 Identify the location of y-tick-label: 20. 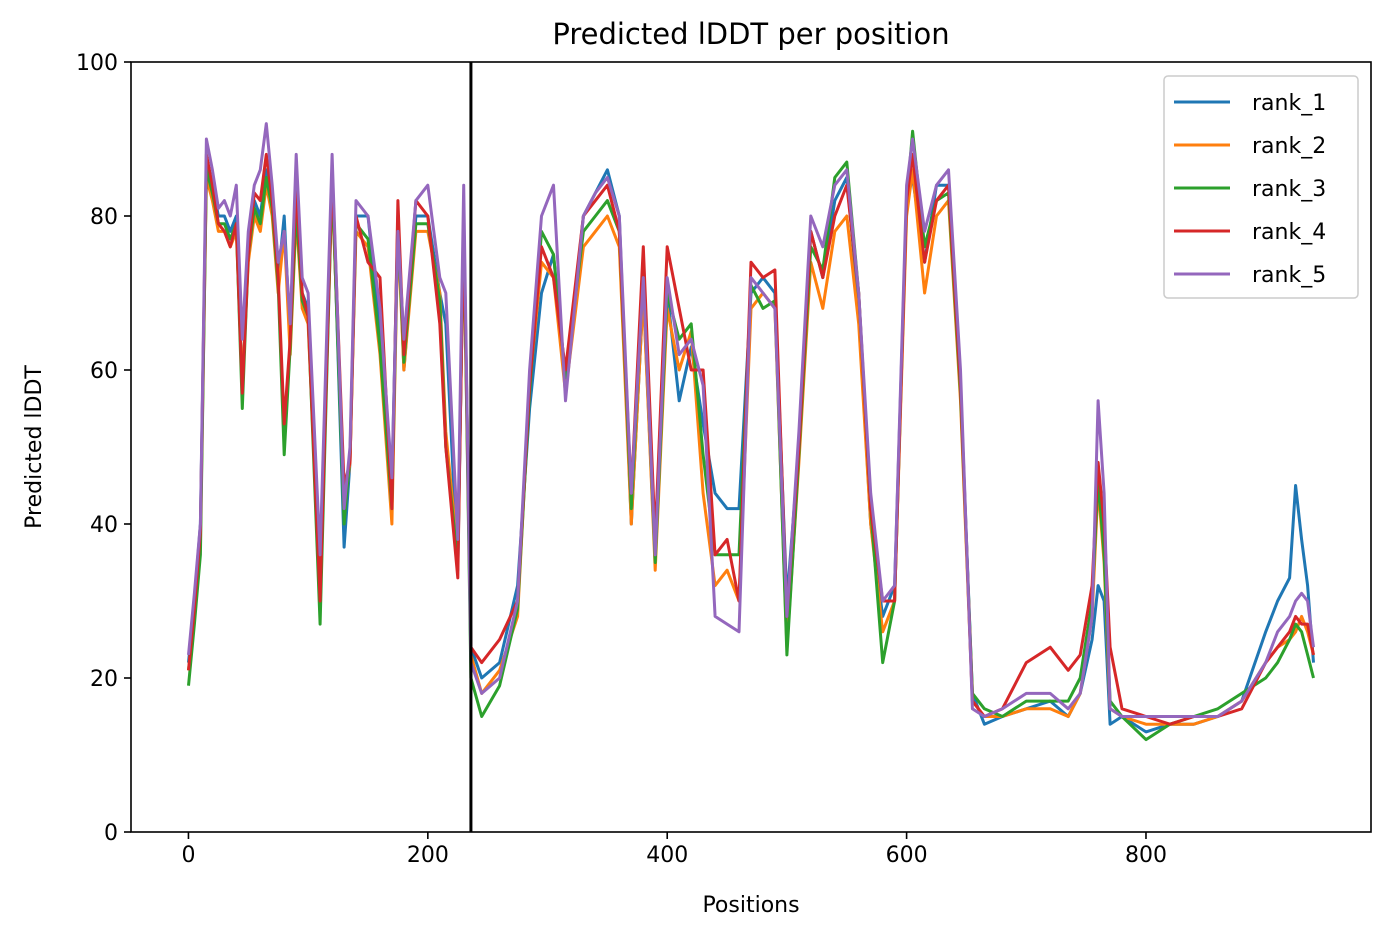
(104, 679).